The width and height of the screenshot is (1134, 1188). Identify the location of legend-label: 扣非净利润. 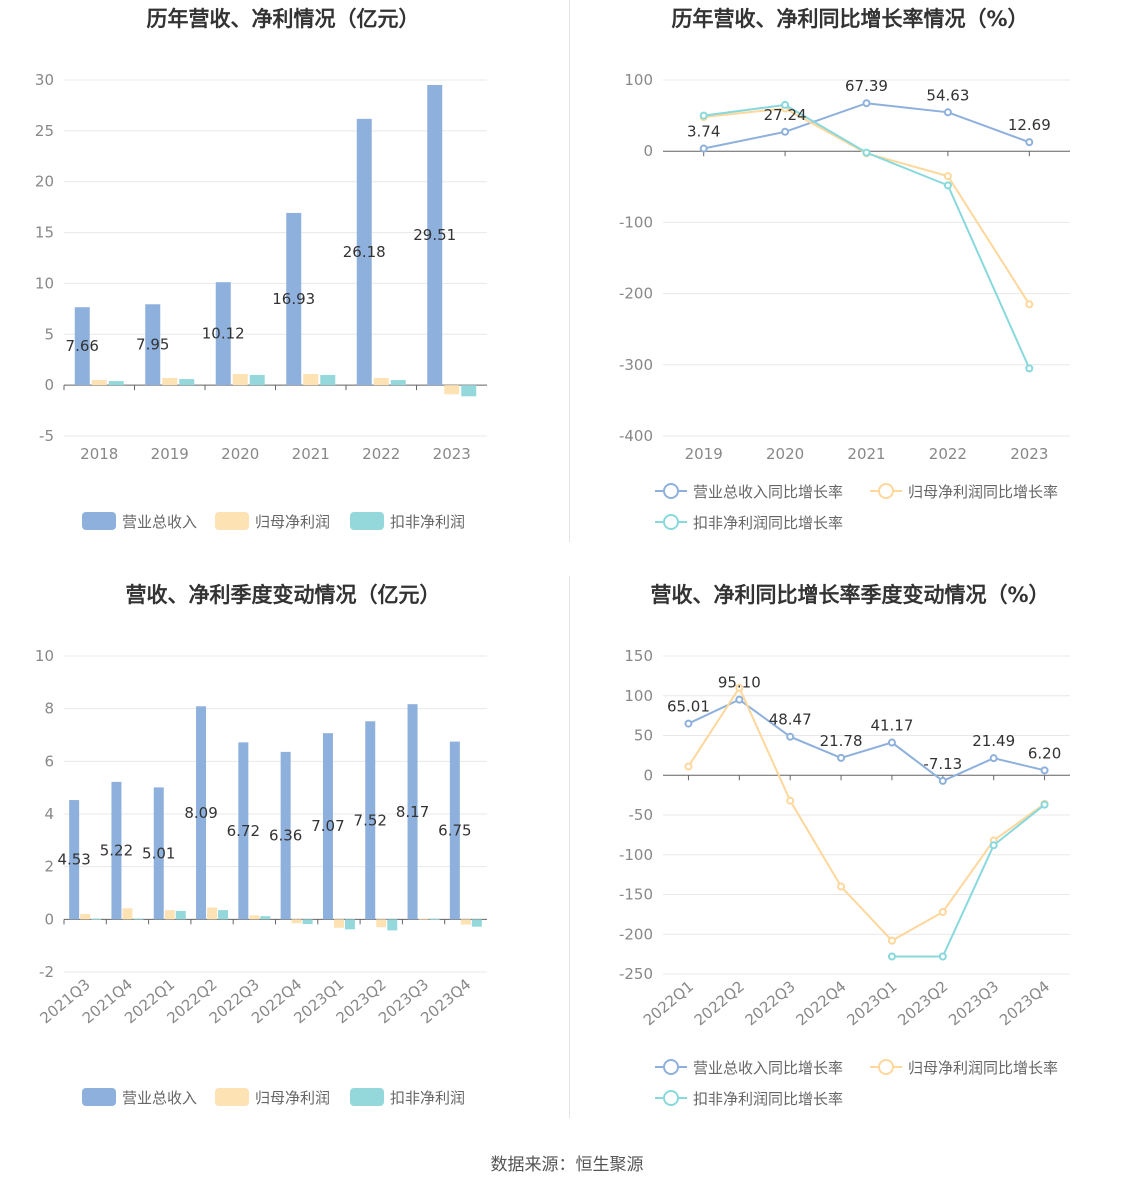
(427, 1098).